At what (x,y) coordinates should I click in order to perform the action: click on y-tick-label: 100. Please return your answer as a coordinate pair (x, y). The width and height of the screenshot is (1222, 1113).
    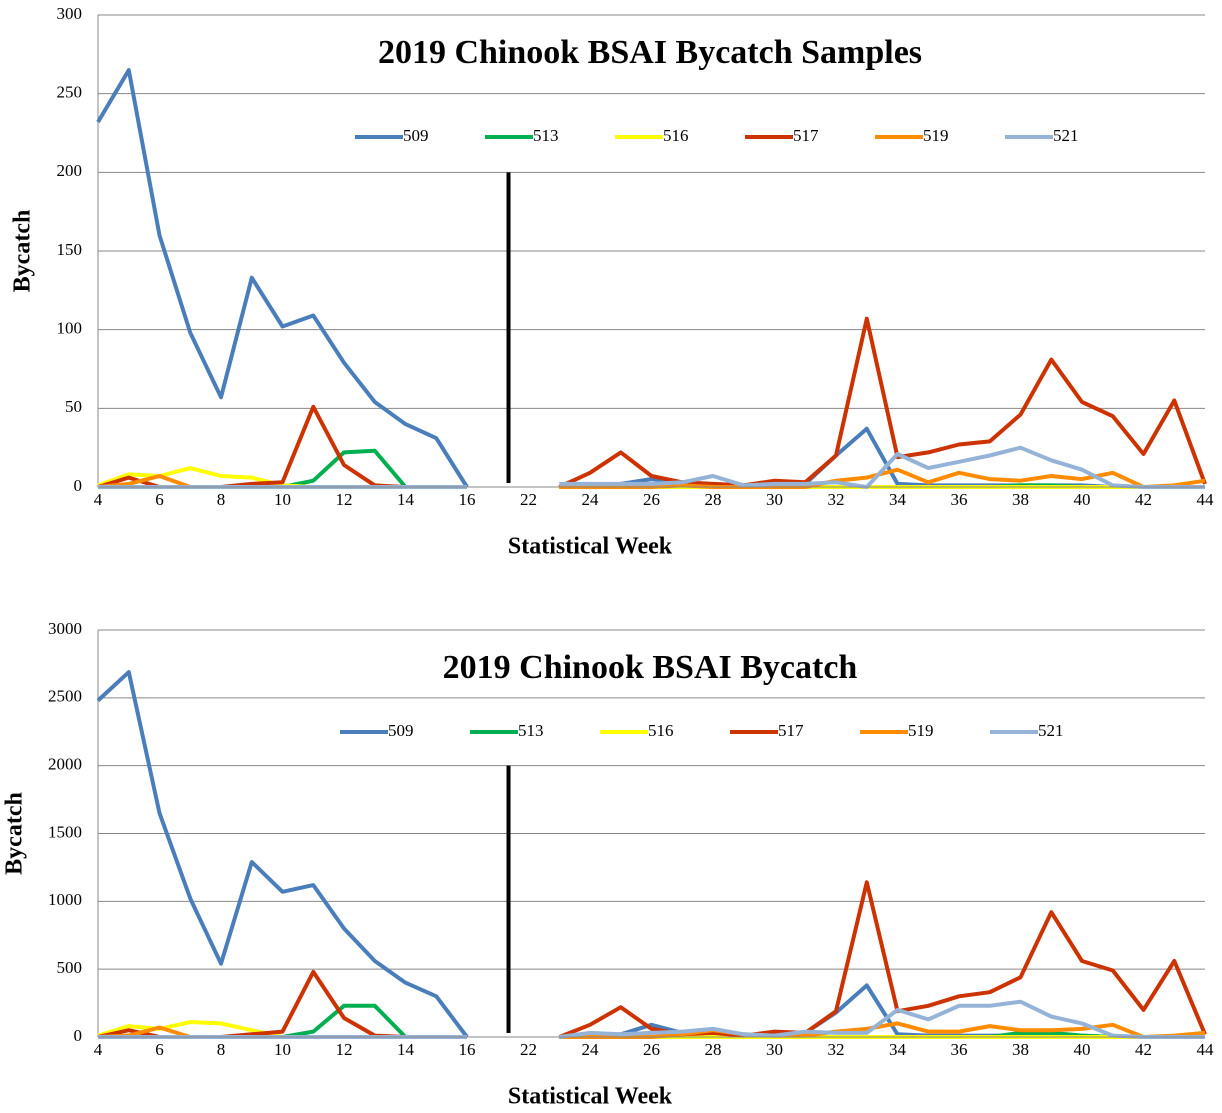
    Looking at the image, I should click on (70, 328).